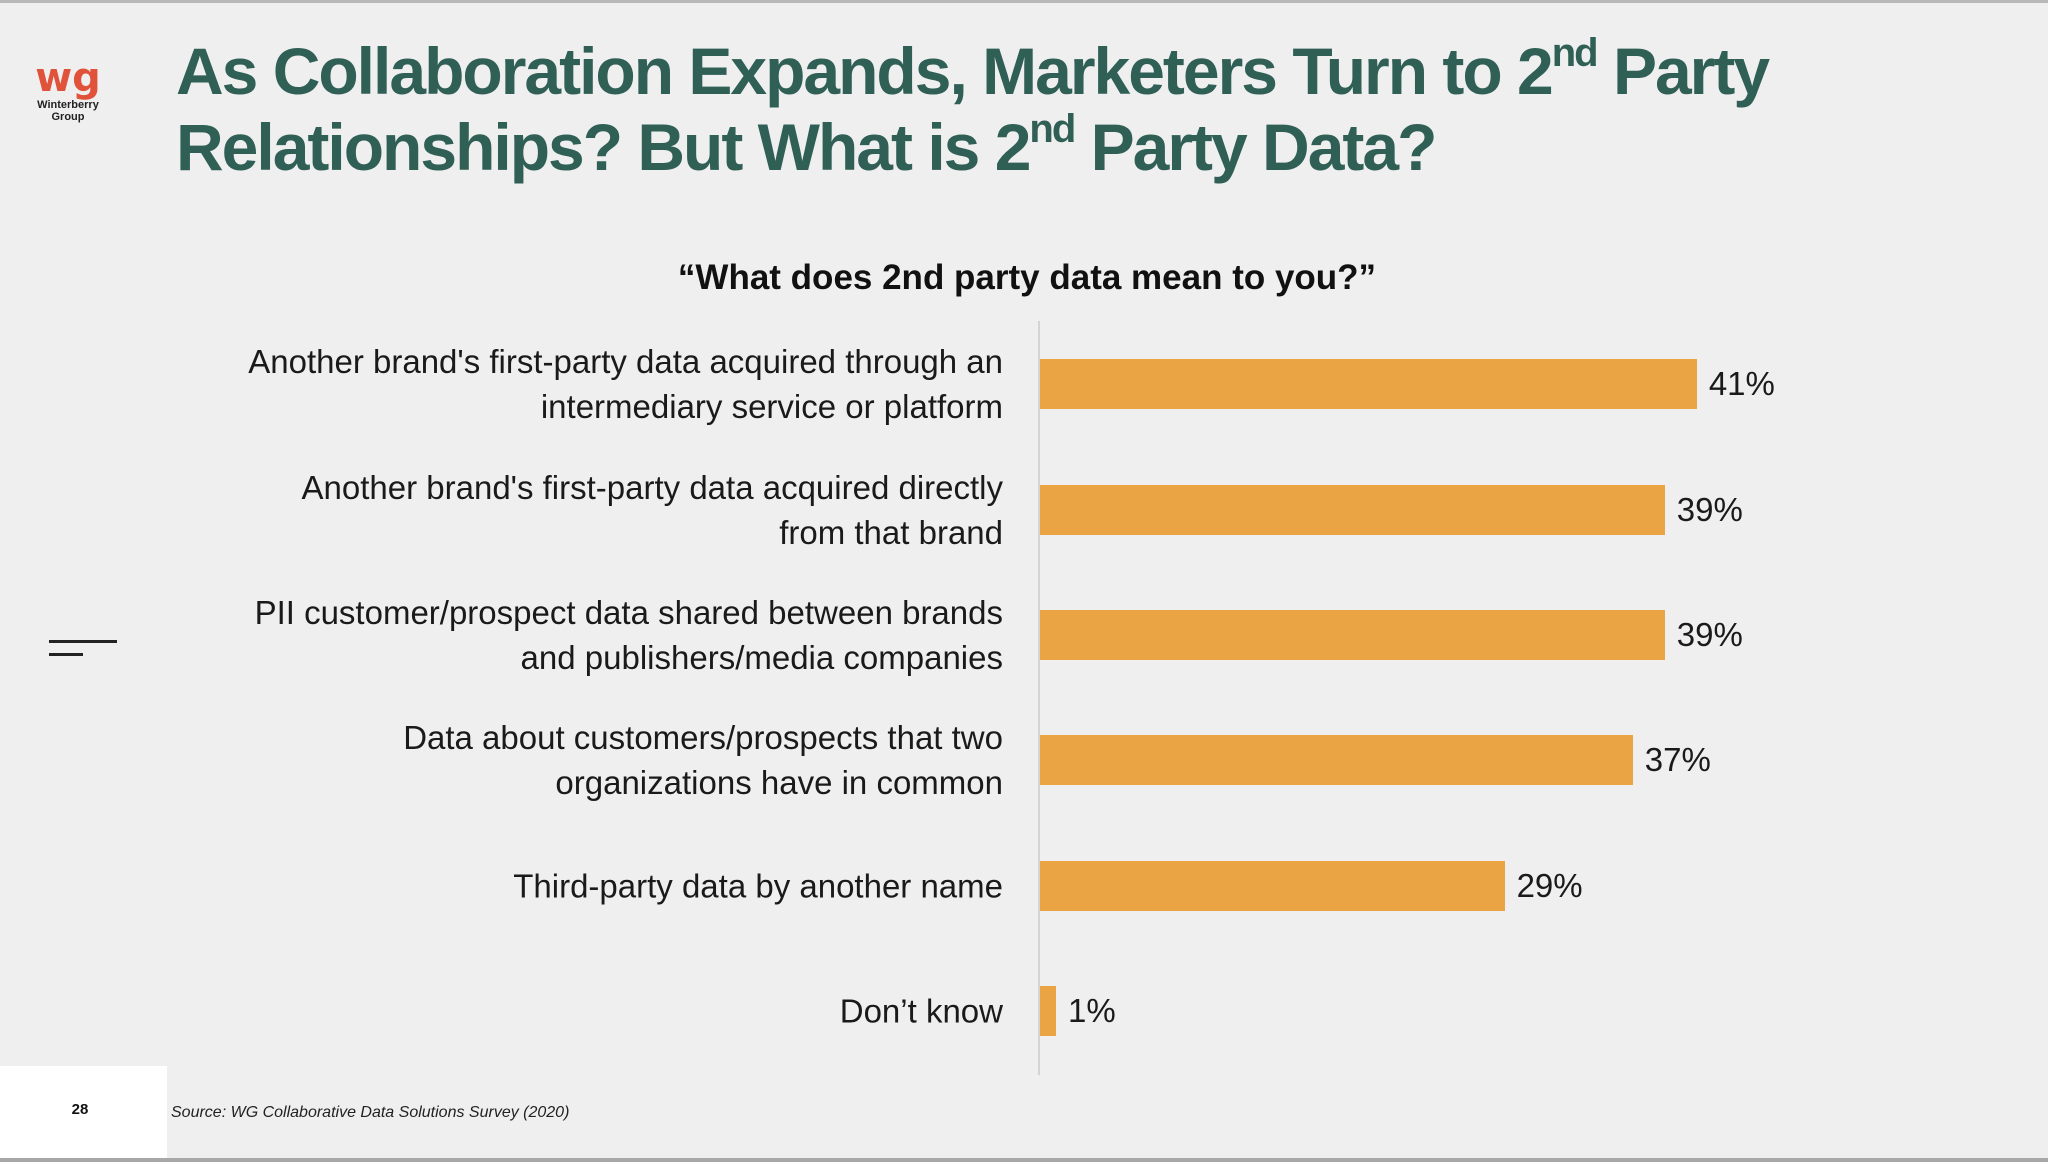 The image size is (2048, 1162). Describe the element at coordinates (1052, 129) in the screenshot. I see `title-sup2: nd` at that location.